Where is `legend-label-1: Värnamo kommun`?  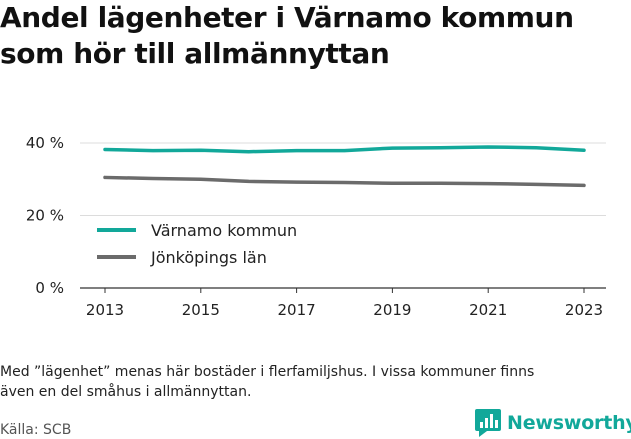 legend-label-1: Värnamo kommun is located at coordinates (224, 230).